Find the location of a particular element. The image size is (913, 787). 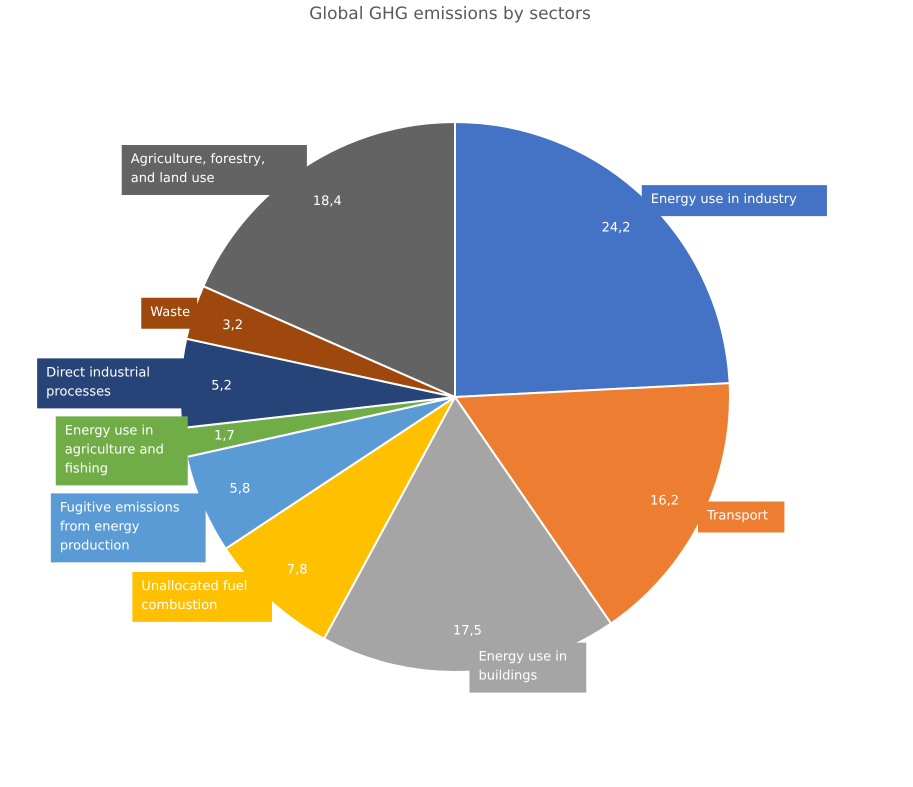

slice-label: Energy use in agriculture and fishing is located at coordinates (114, 449).